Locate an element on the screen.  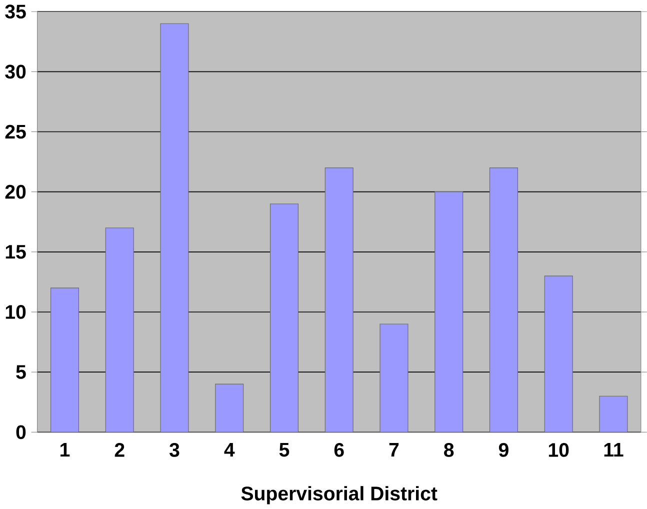
y-tick-label: 10 is located at coordinates (16, 312).